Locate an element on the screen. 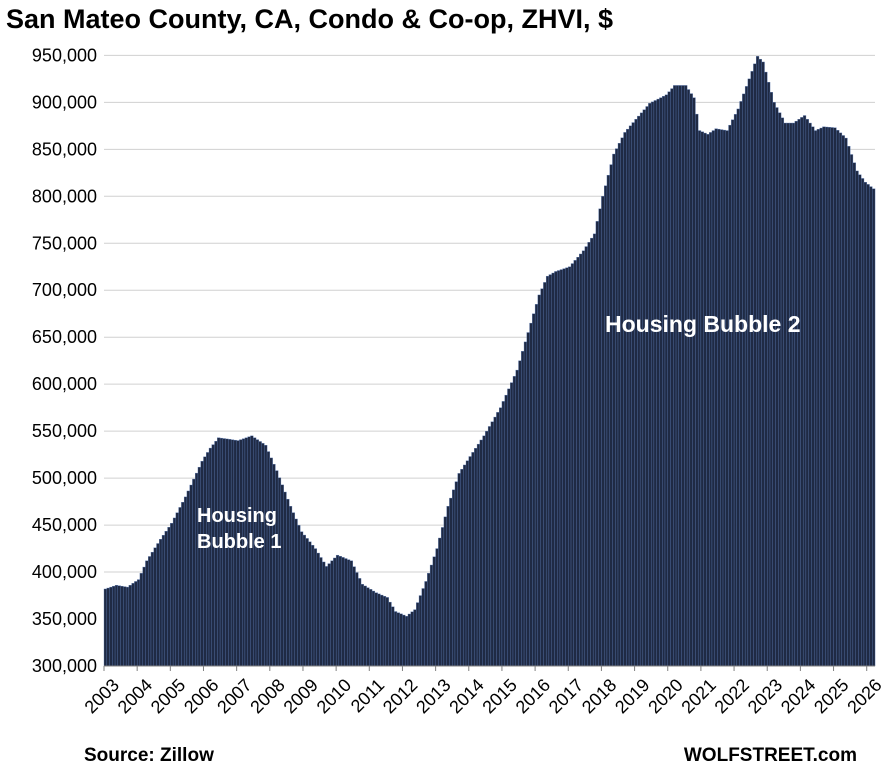 This screenshot has height=773, width=883. annotation-bubble2: Housing Bubble 2 is located at coordinates (703, 324).